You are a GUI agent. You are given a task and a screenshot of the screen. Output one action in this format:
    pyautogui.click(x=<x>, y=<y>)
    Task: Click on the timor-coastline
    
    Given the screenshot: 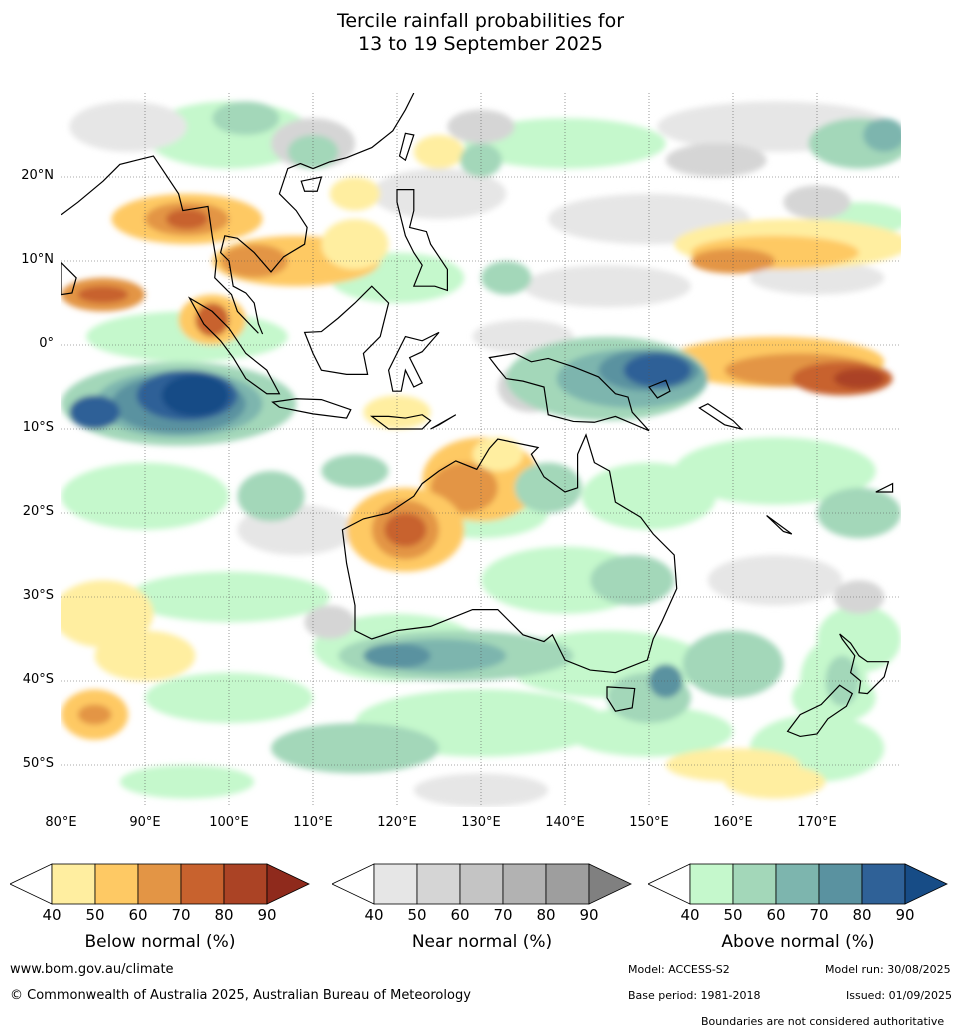 What is the action you would take?
    pyautogui.click(x=443, y=422)
    